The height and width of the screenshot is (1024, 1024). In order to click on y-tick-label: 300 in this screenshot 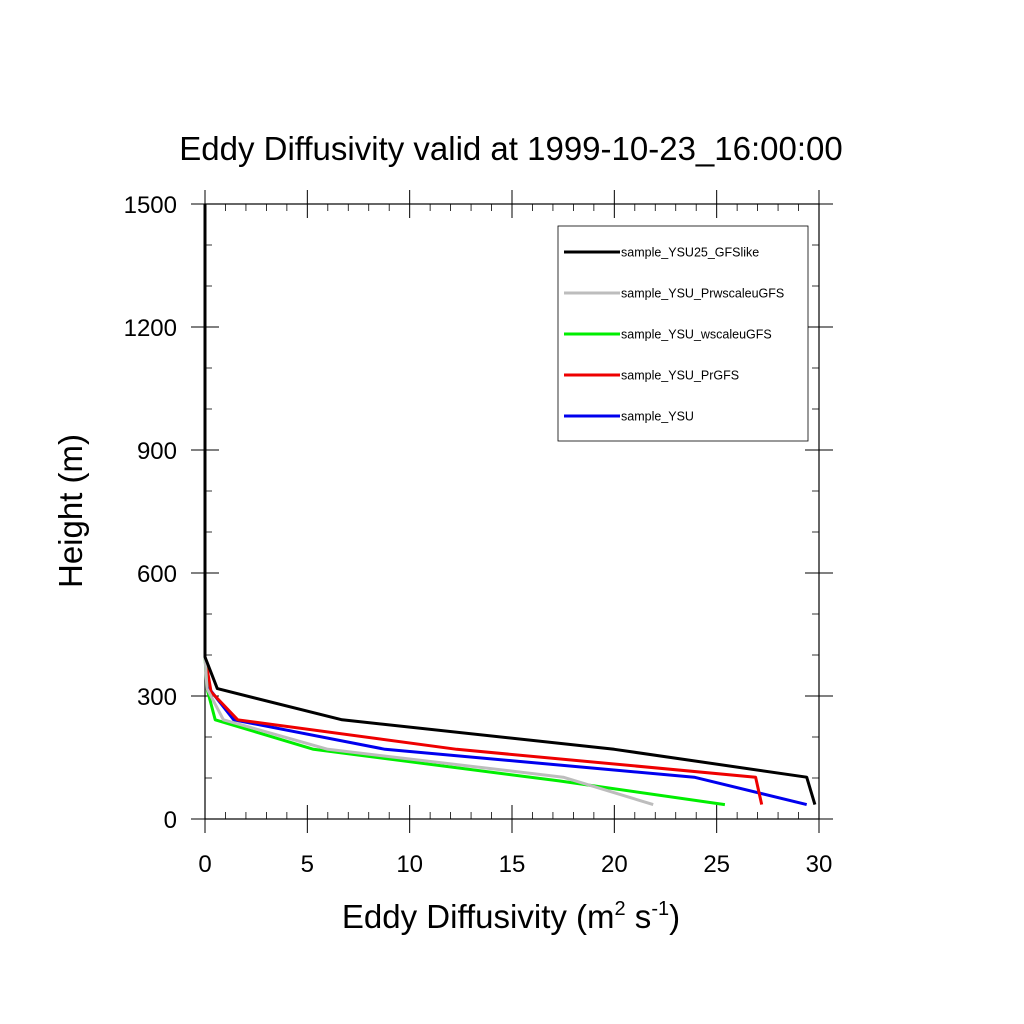, I will do `click(157, 697)`.